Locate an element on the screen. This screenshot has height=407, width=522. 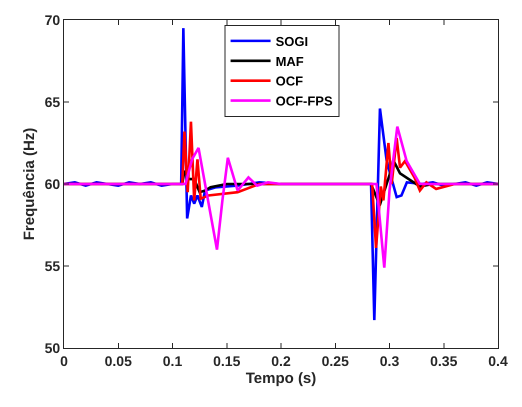
x-tick-label: 0.25 is located at coordinates (336, 360).